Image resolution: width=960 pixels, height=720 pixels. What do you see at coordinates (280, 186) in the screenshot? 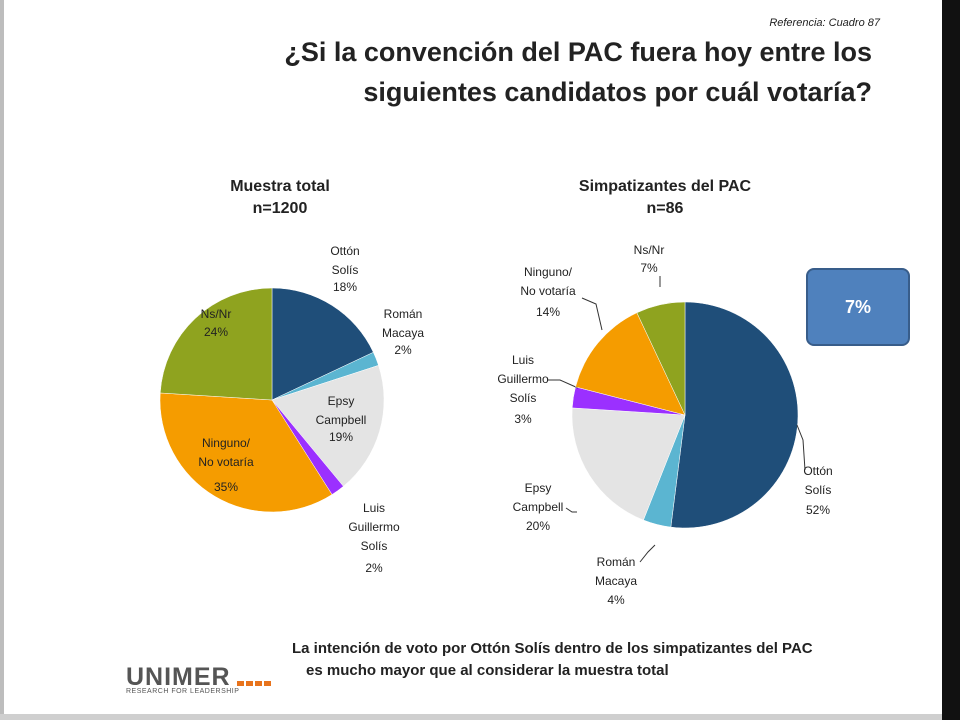
I see `chart-1-title-text: Muestra total` at bounding box center [280, 186].